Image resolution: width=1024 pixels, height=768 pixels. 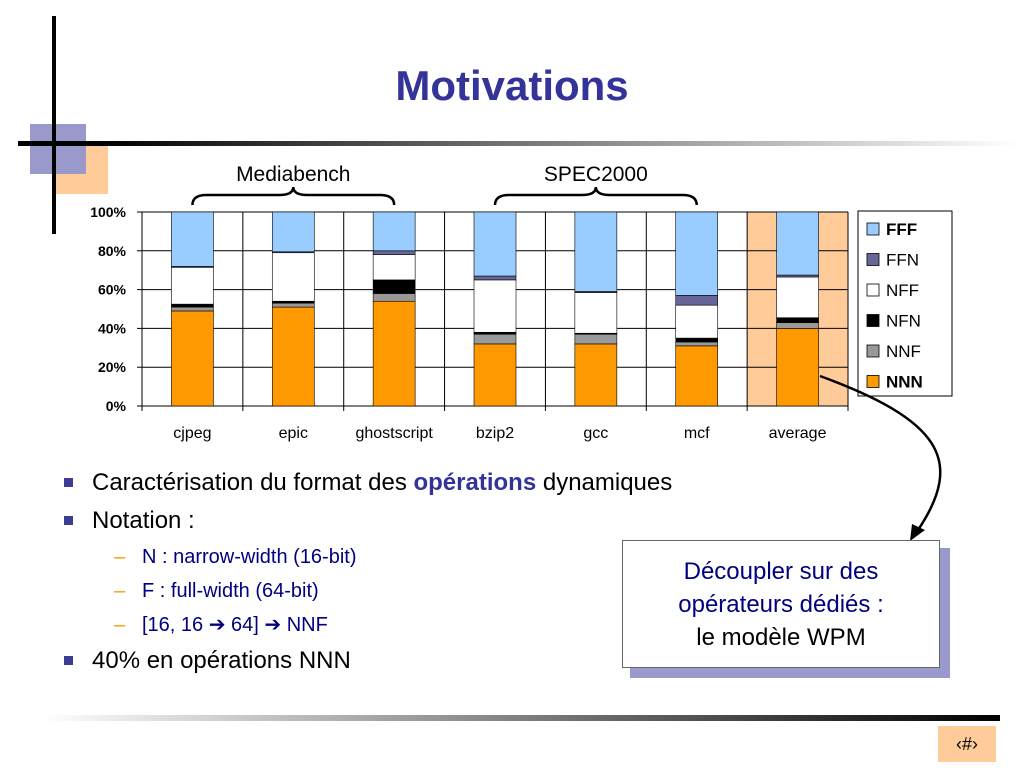 What do you see at coordinates (442, 559) in the screenshot?
I see `sub-bullet-narrow: – N : narrow-width (16-bit)` at bounding box center [442, 559].